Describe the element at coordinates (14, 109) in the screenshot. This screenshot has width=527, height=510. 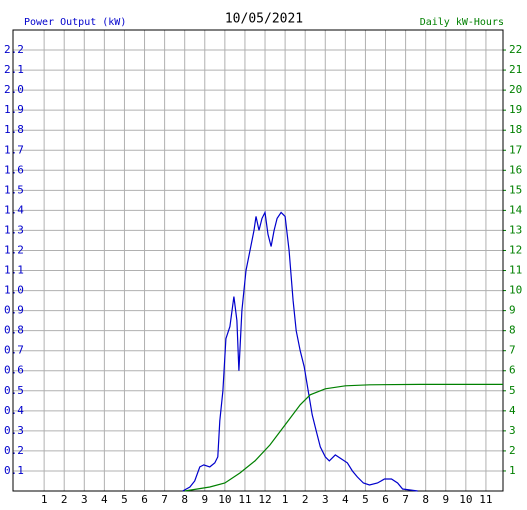
I see `y-tick-label: 1.9` at that location.